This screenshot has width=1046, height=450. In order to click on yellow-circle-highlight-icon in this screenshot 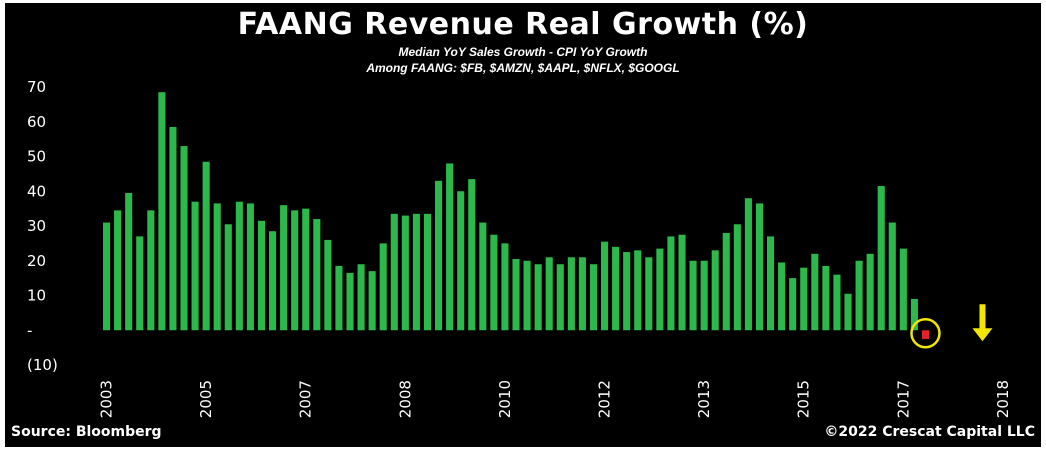, I will do `click(925, 333)`.